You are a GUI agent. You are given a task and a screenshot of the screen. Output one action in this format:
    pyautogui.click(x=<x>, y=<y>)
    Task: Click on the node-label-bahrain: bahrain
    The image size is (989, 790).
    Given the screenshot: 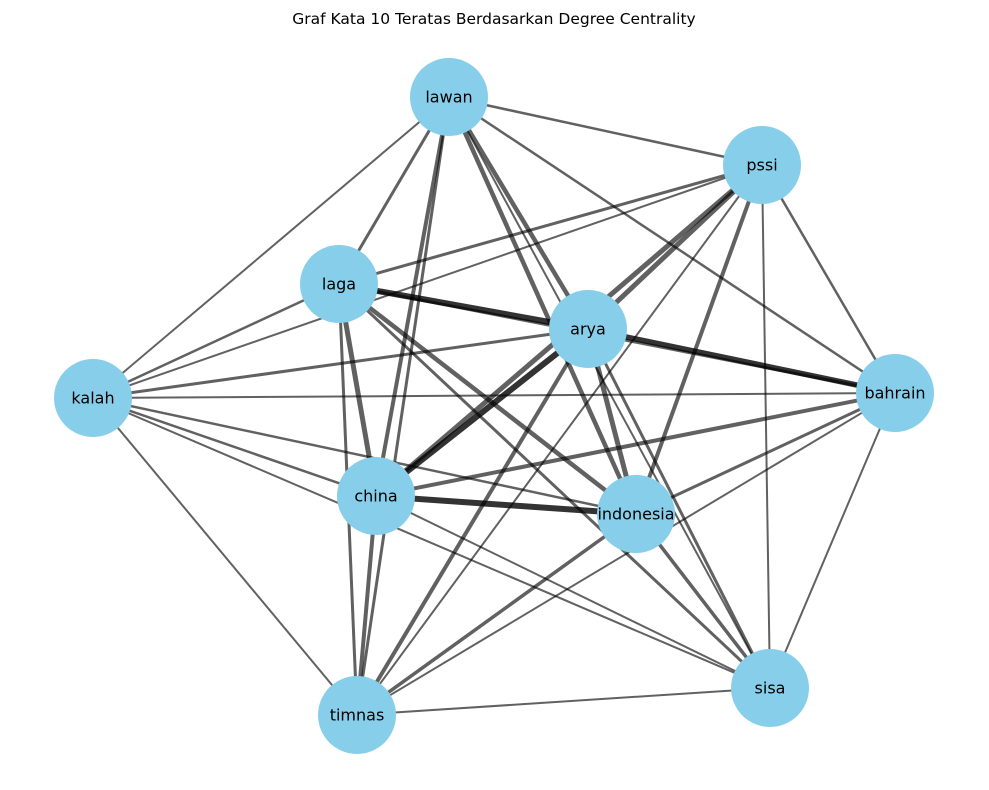 What is the action you would take?
    pyautogui.click(x=894, y=393)
    